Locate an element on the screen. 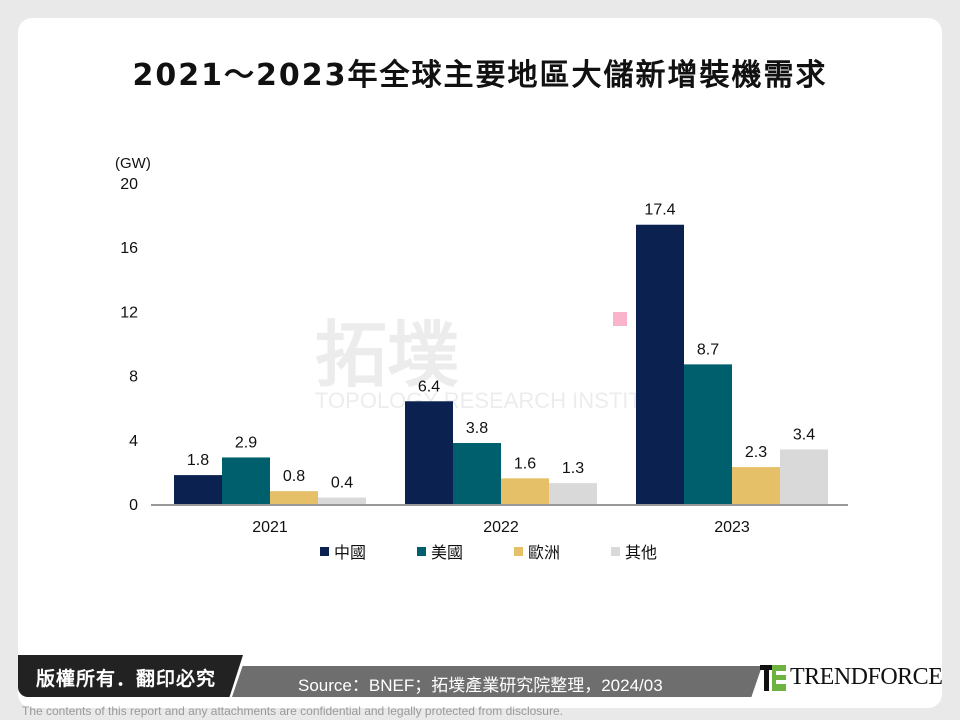  pink-marker is located at coordinates (620, 319).